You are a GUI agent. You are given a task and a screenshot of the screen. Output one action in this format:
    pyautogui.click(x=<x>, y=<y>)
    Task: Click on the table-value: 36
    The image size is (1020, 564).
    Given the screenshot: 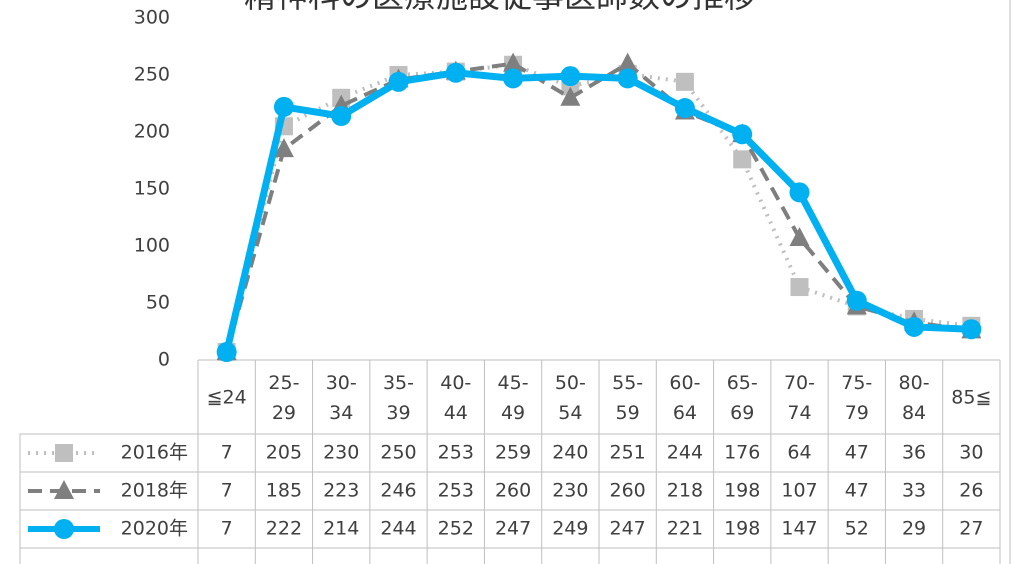 What is the action you would take?
    pyautogui.click(x=914, y=453)
    